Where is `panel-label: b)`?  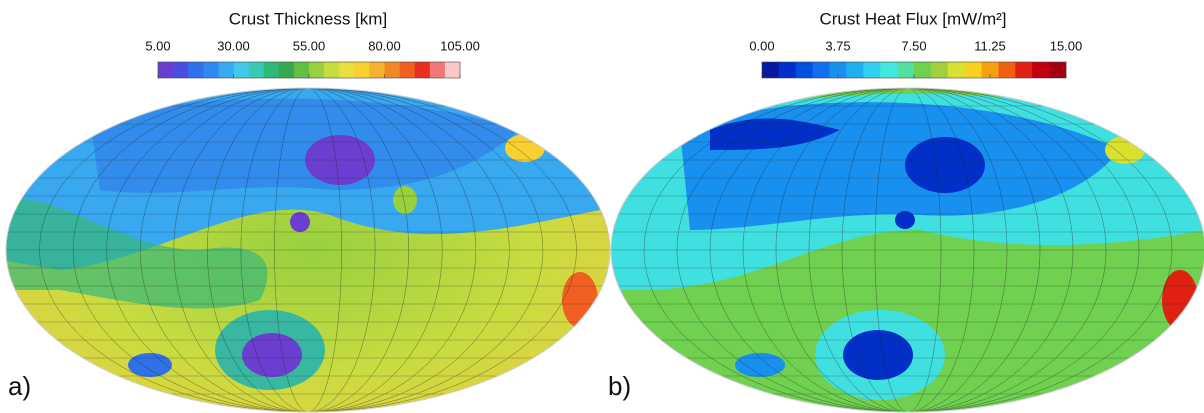
panel-label: b) is located at coordinates (619, 386).